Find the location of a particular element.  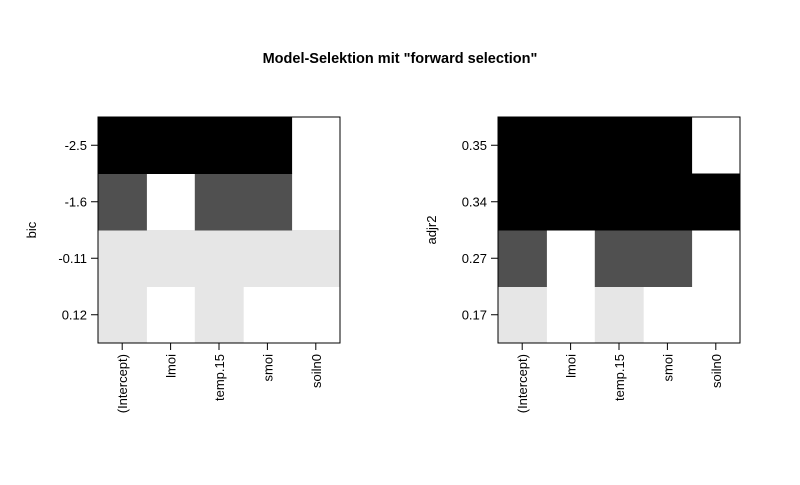

y-tick-label: -1.6 is located at coordinates (76, 201).